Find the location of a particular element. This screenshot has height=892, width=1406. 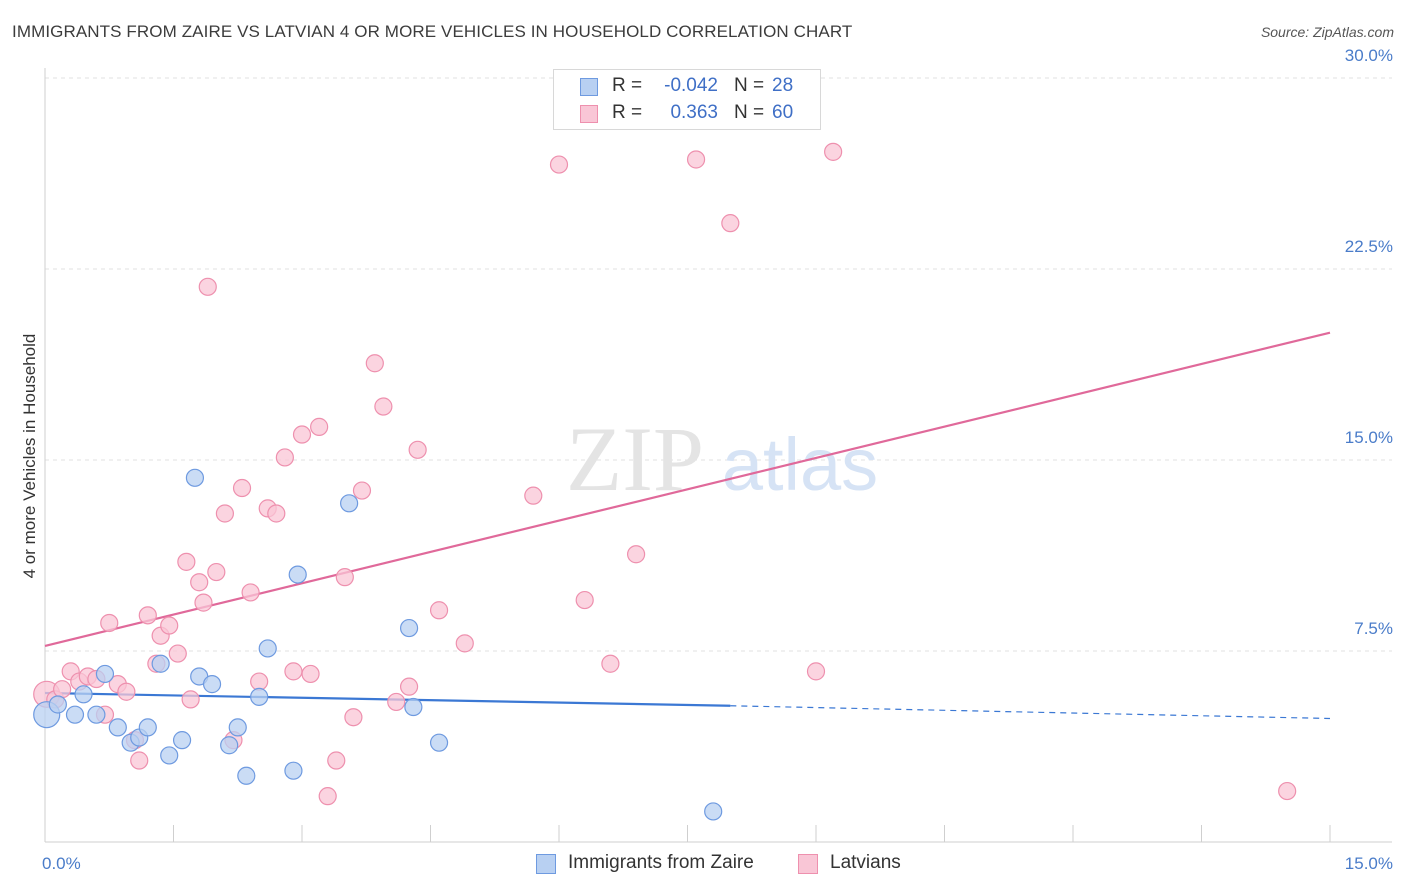

zaire-trend-extension is located at coordinates (1030, 712).